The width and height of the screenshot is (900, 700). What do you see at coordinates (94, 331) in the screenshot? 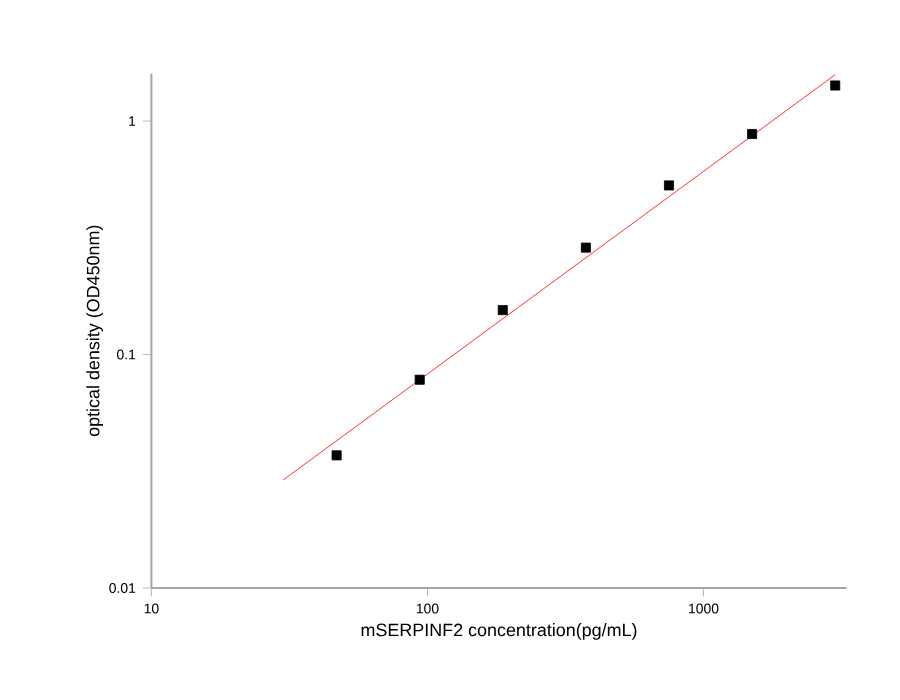
I see `y-axis-title: optical density (OD450nm)` at bounding box center [94, 331].